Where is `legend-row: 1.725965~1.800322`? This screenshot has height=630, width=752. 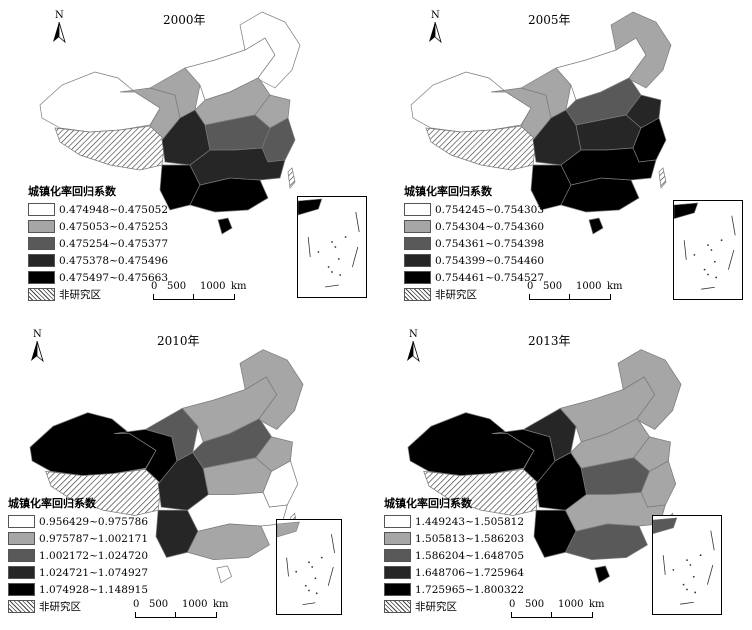 legend-row: 1.725965~1.800322 is located at coordinates (454, 589).